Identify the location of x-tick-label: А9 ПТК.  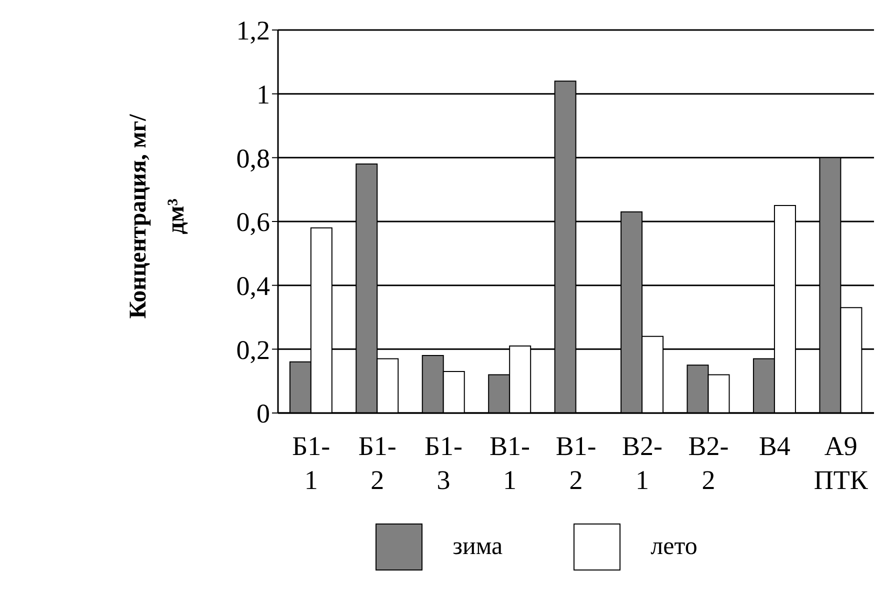
(841, 463).